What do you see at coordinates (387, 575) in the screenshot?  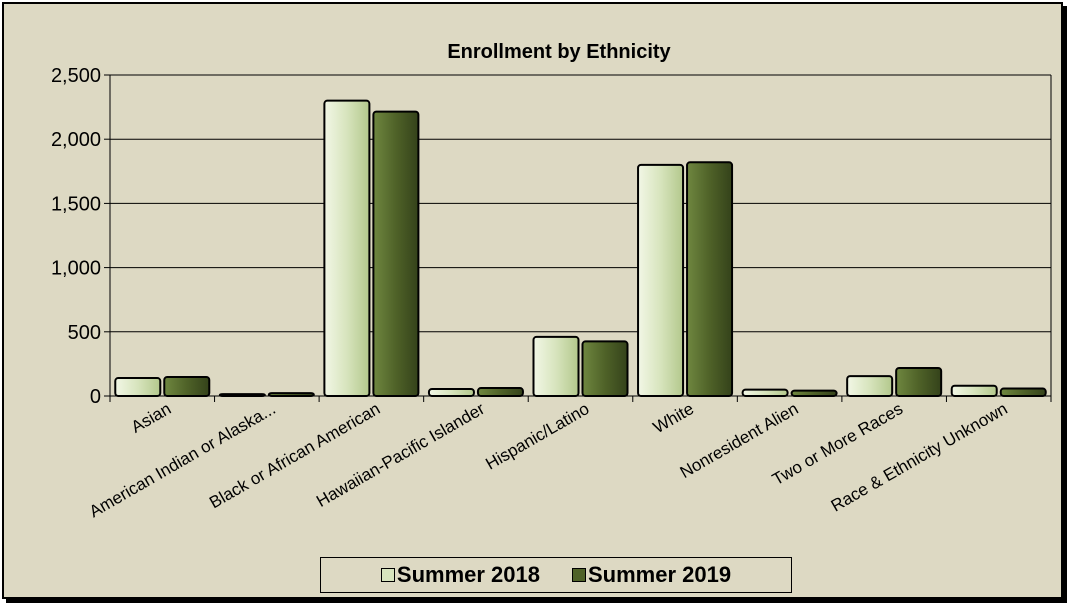 I see `legend-swatch-summer-2018` at bounding box center [387, 575].